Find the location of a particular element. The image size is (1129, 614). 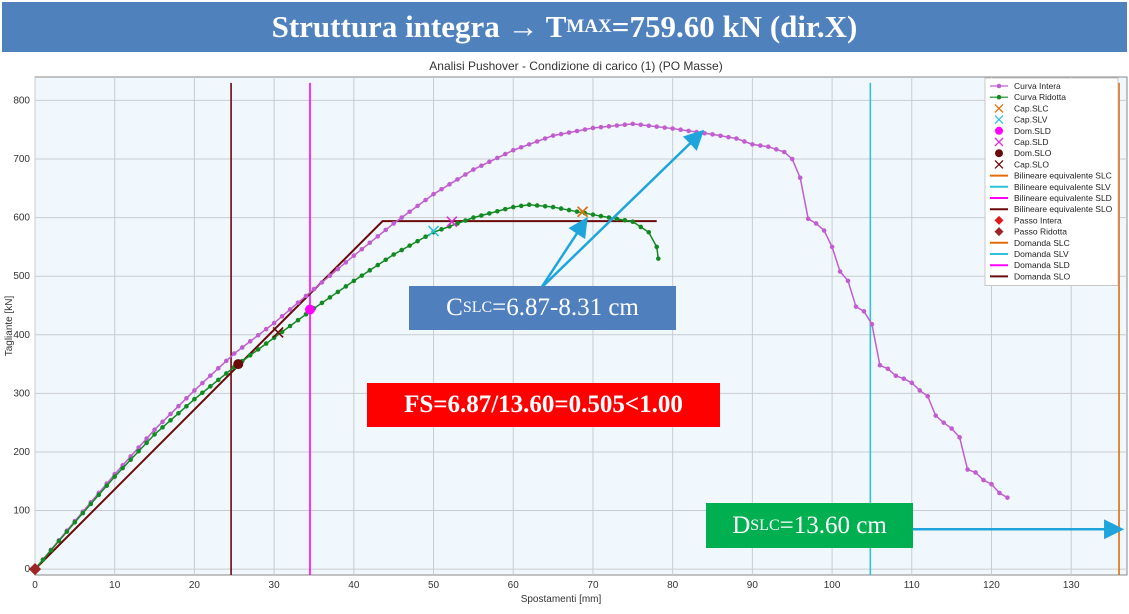

marker-cap-slv is located at coordinates (433, 231).